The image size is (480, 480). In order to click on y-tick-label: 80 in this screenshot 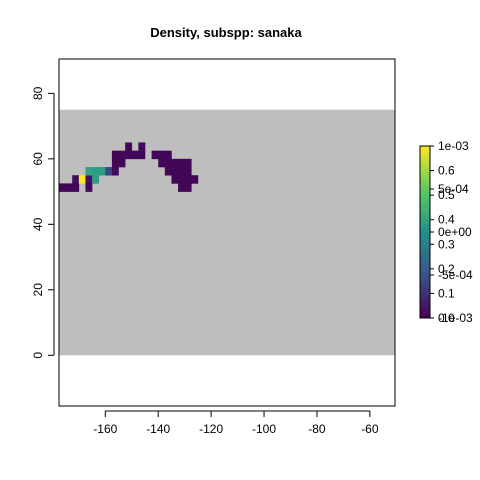, I will do `click(38, 93)`.